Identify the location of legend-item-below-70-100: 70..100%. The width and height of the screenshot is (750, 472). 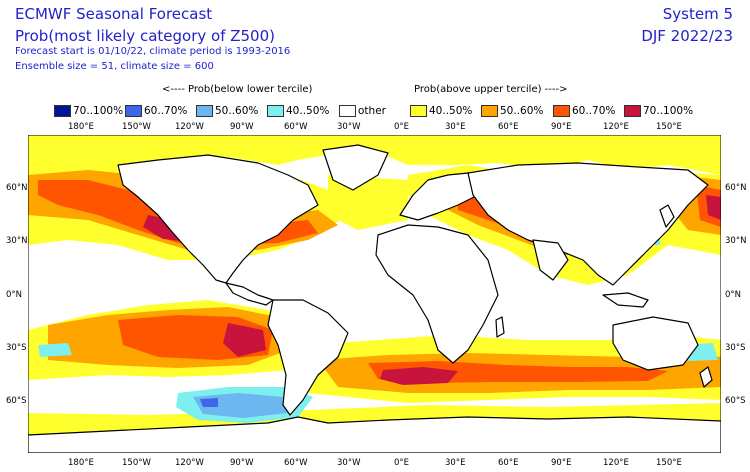
(88, 111).